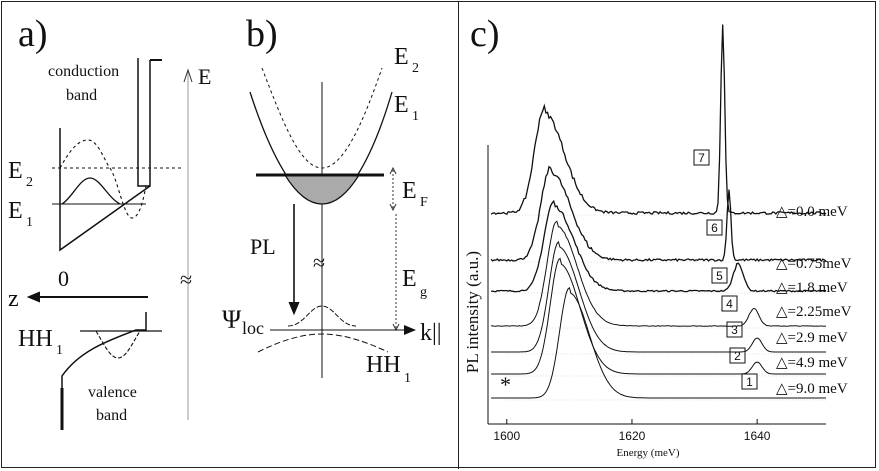 The width and height of the screenshot is (879, 471). I want to click on conduction-label-2: band, so click(81, 95).